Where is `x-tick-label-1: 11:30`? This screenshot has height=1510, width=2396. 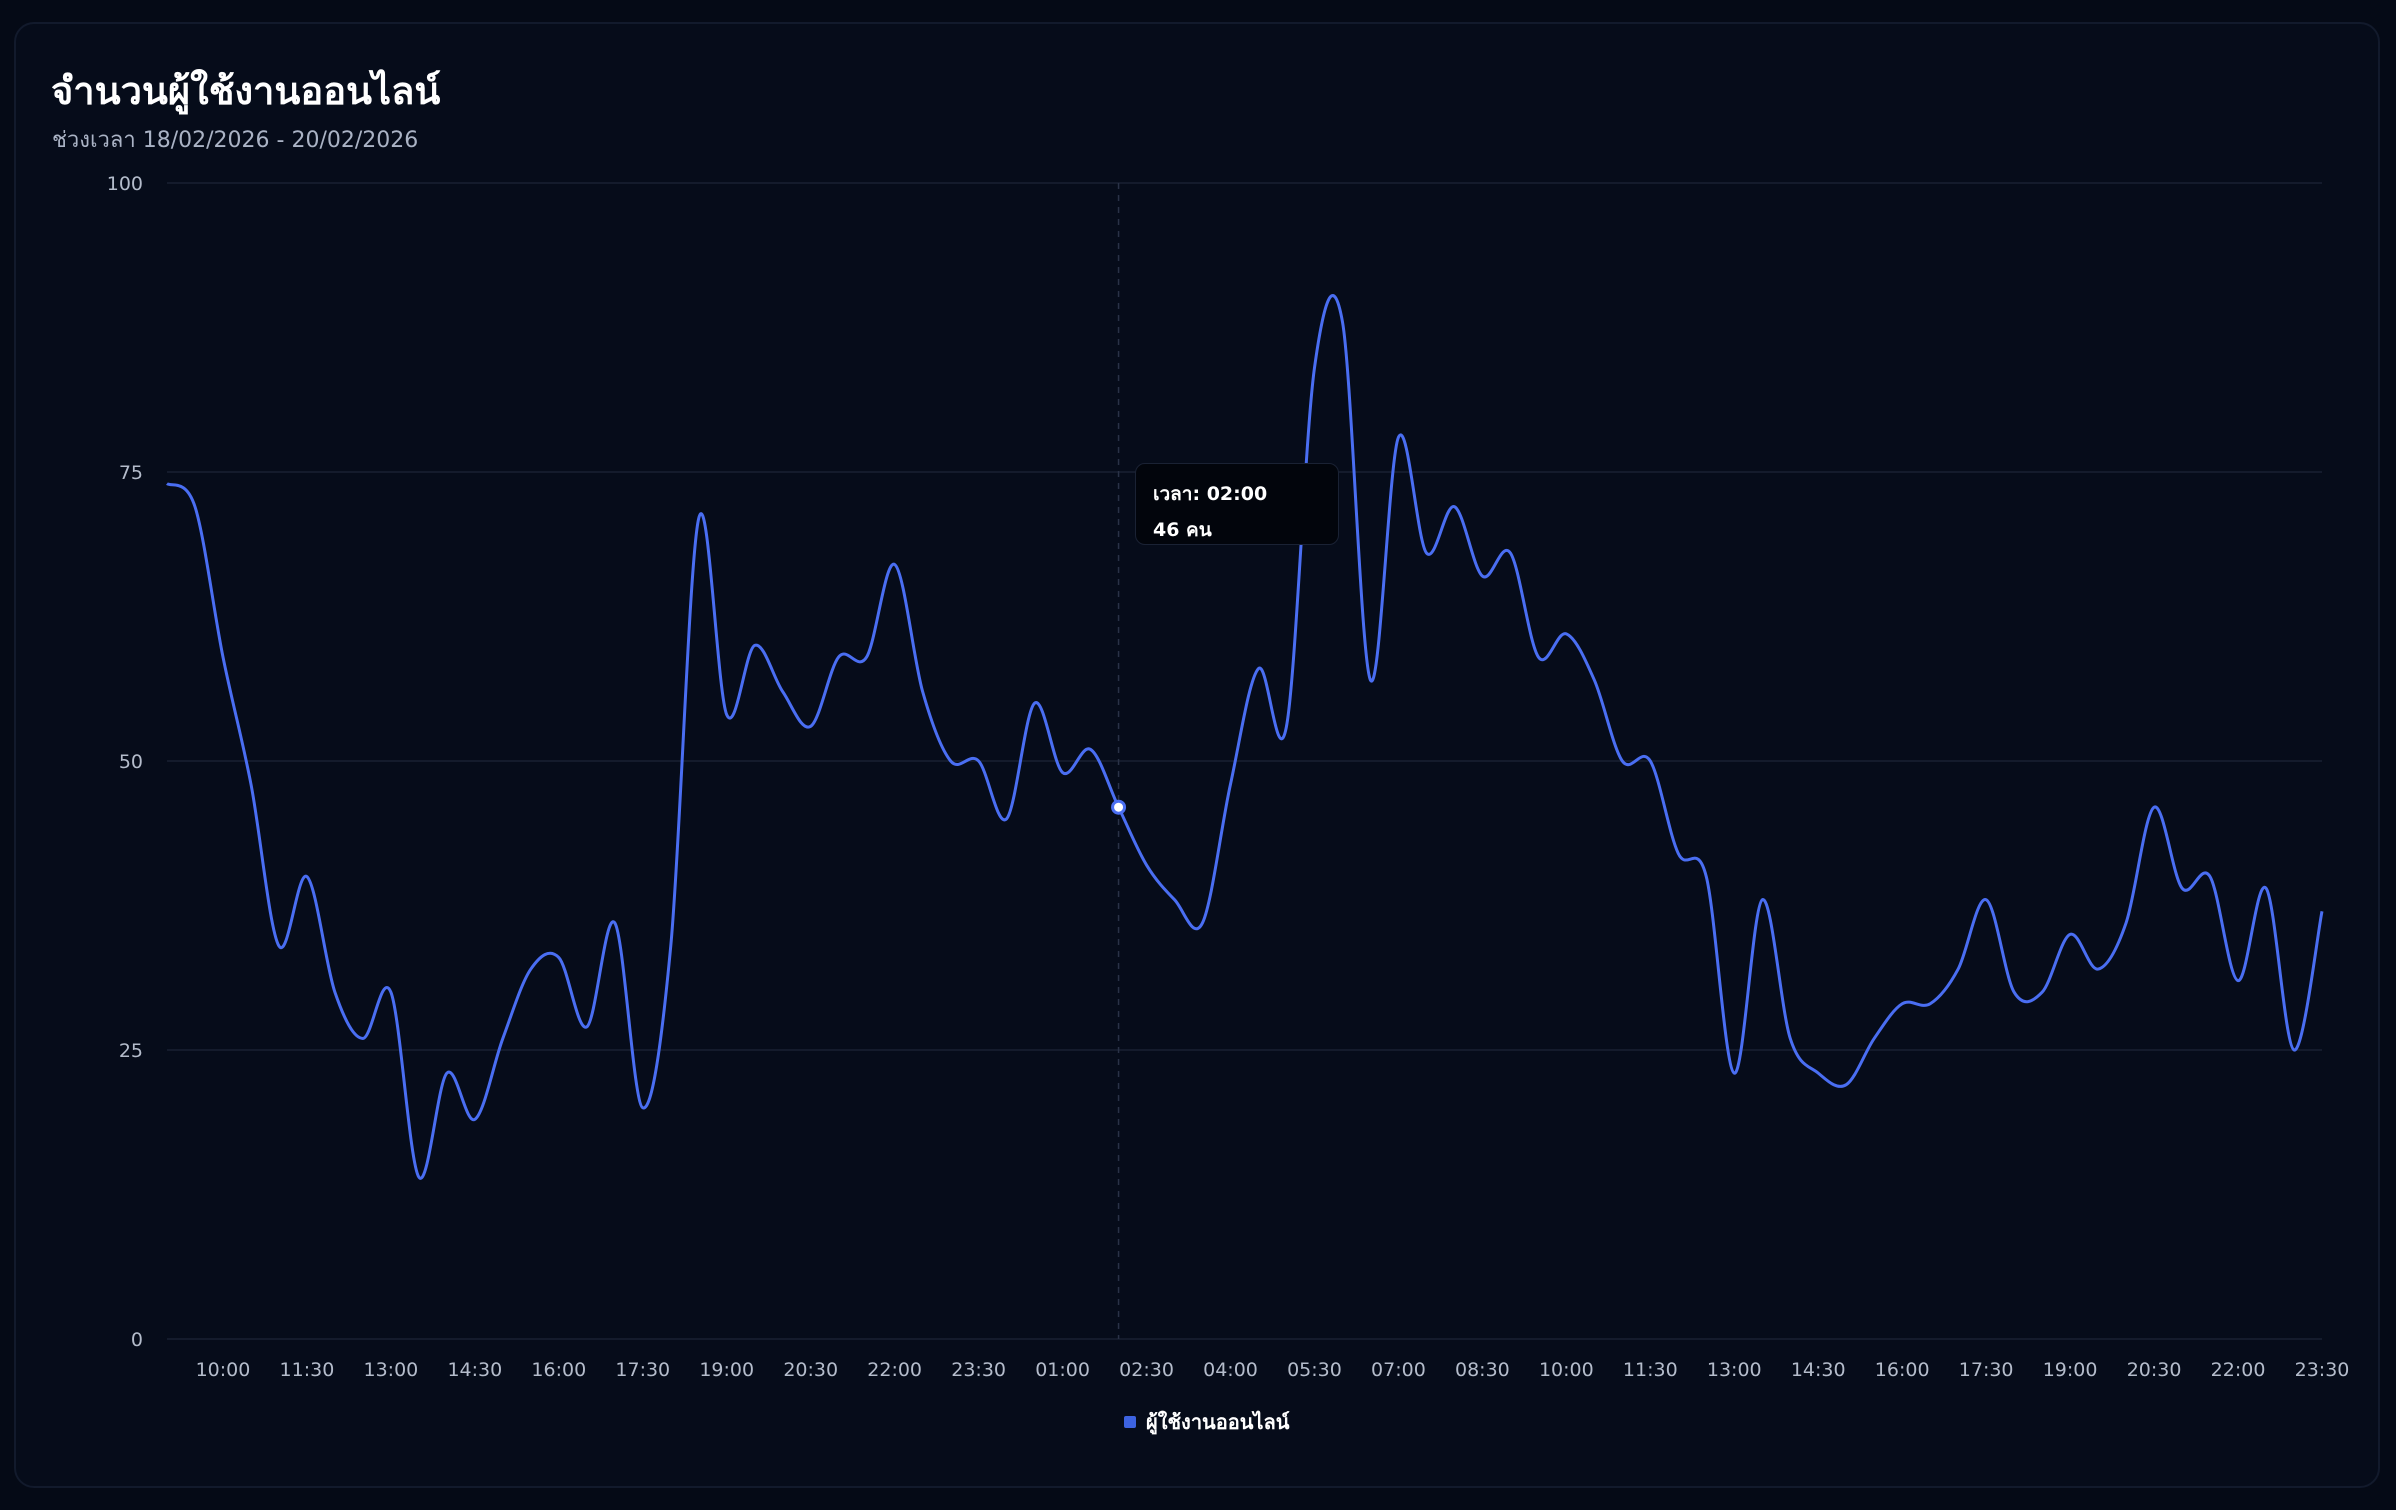 x-tick-label-1: 11:30 is located at coordinates (307, 1370).